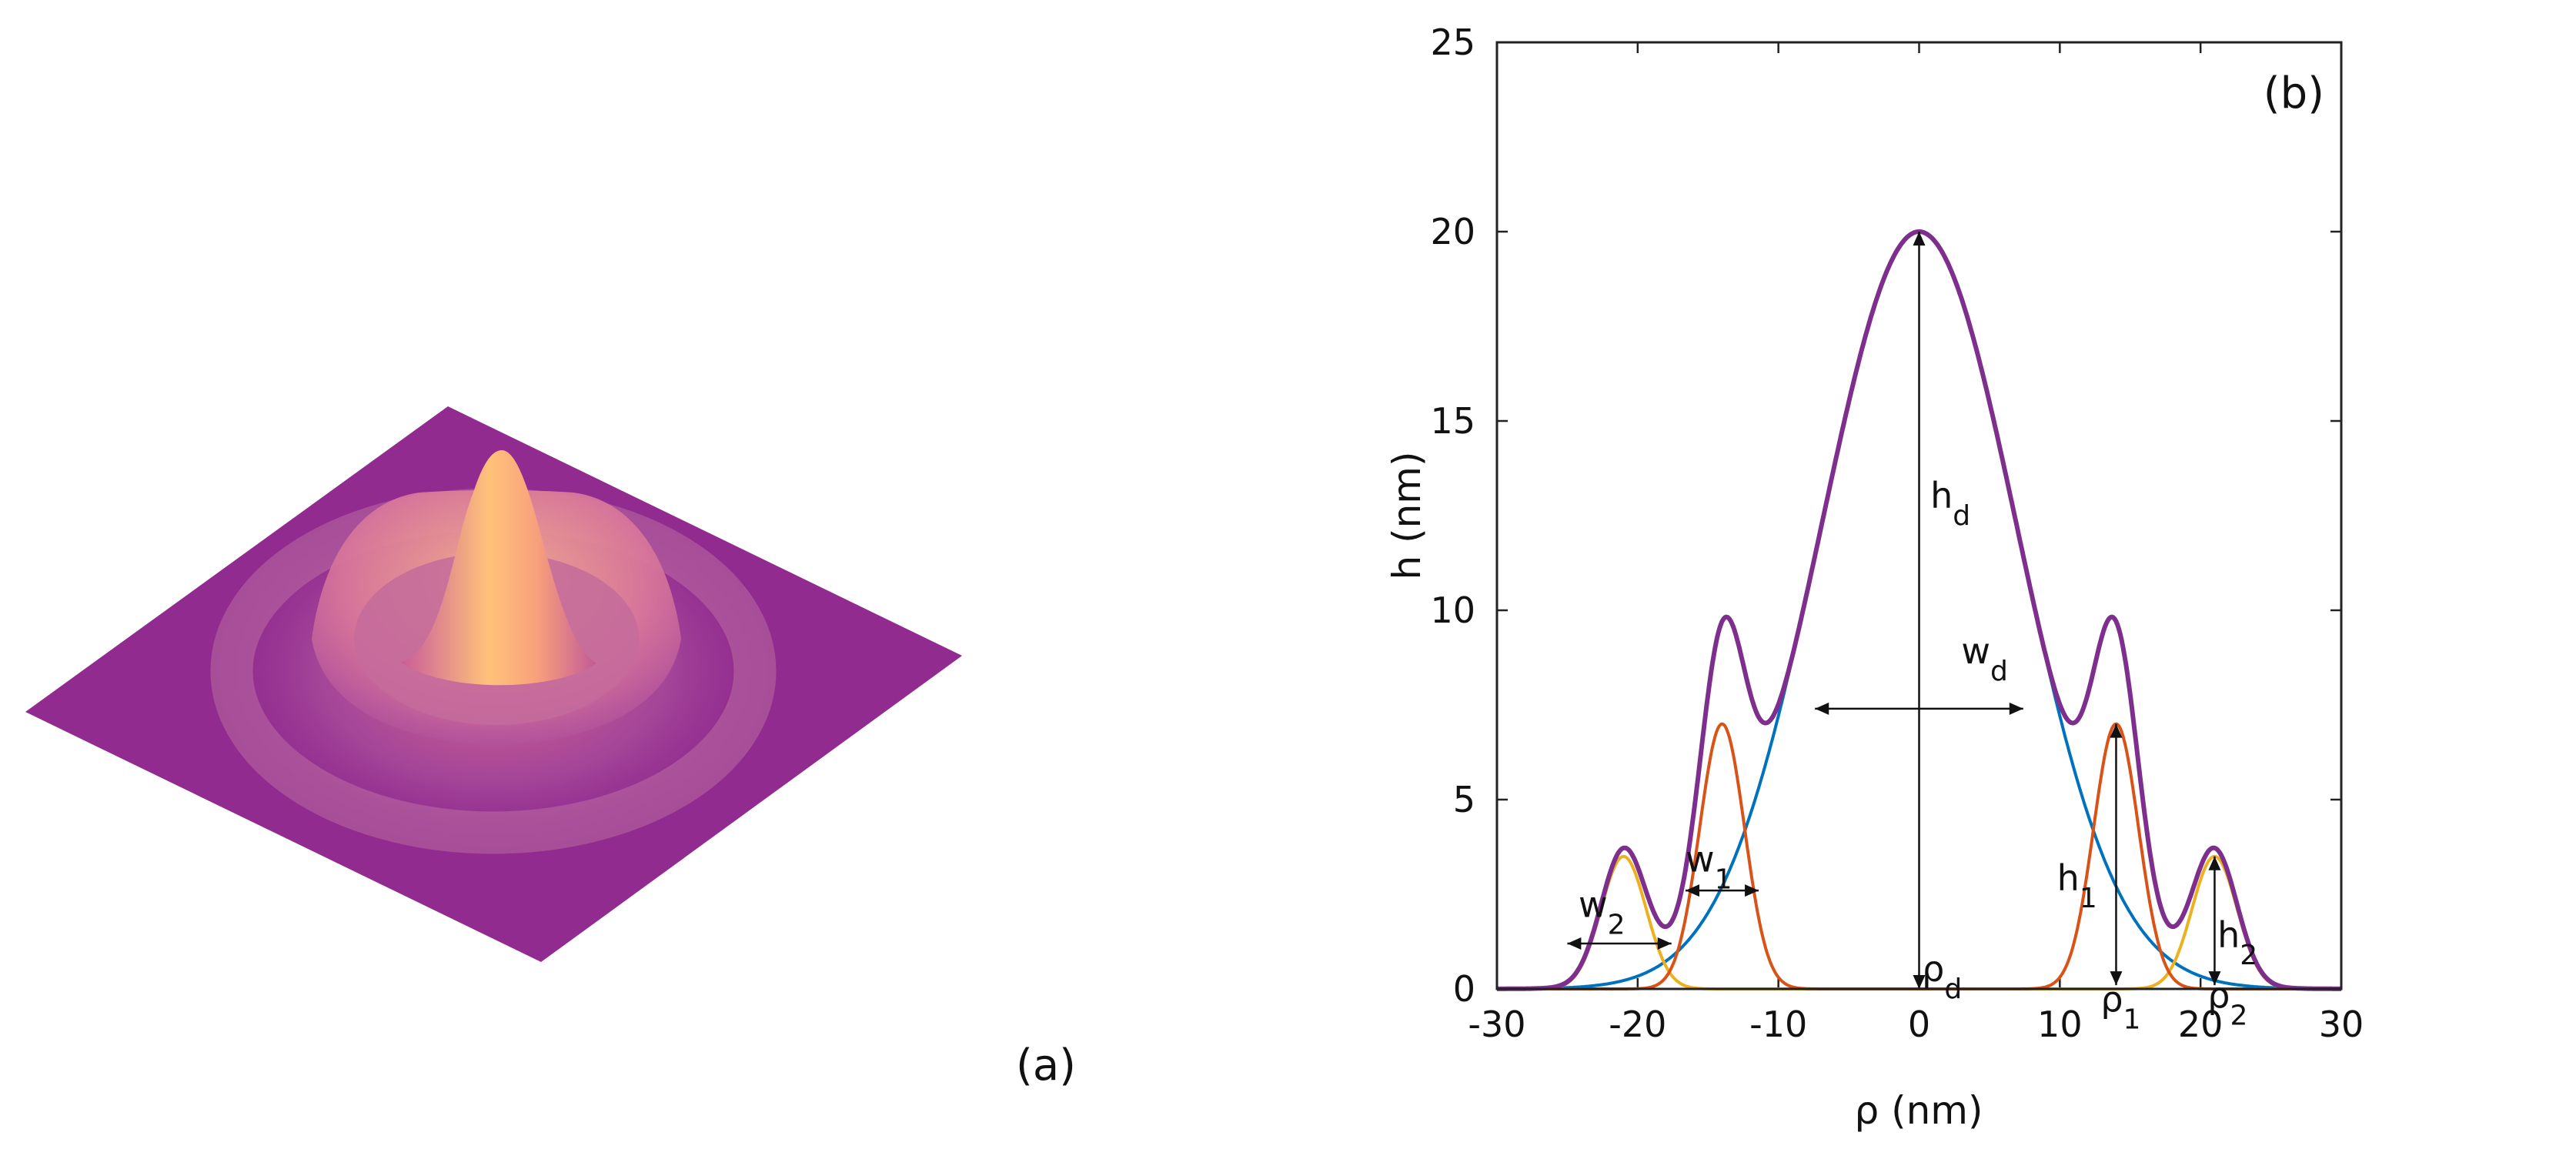  What do you see at coordinates (1942, 976) in the screenshot?
I see `label-rho_d: ρd` at bounding box center [1942, 976].